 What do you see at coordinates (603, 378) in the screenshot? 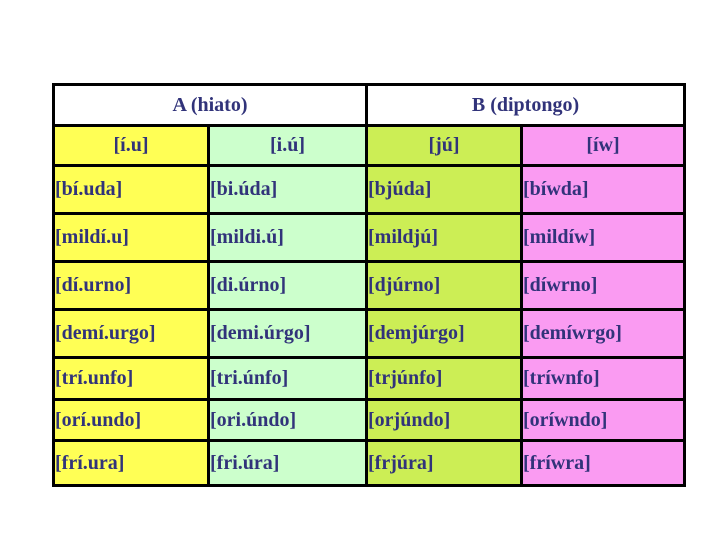
I see `phonetic-cell: [tríwnfo]` at bounding box center [603, 378].